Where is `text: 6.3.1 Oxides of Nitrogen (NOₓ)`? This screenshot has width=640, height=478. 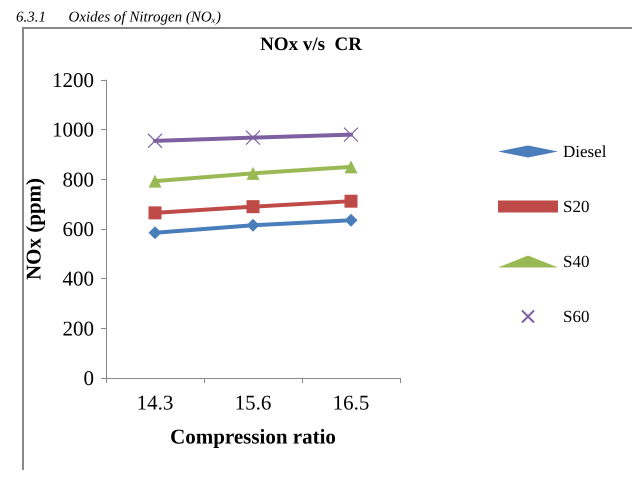 text: 6.3.1 Oxides of Nitrogen (NOₓ) is located at coordinates (118, 18).